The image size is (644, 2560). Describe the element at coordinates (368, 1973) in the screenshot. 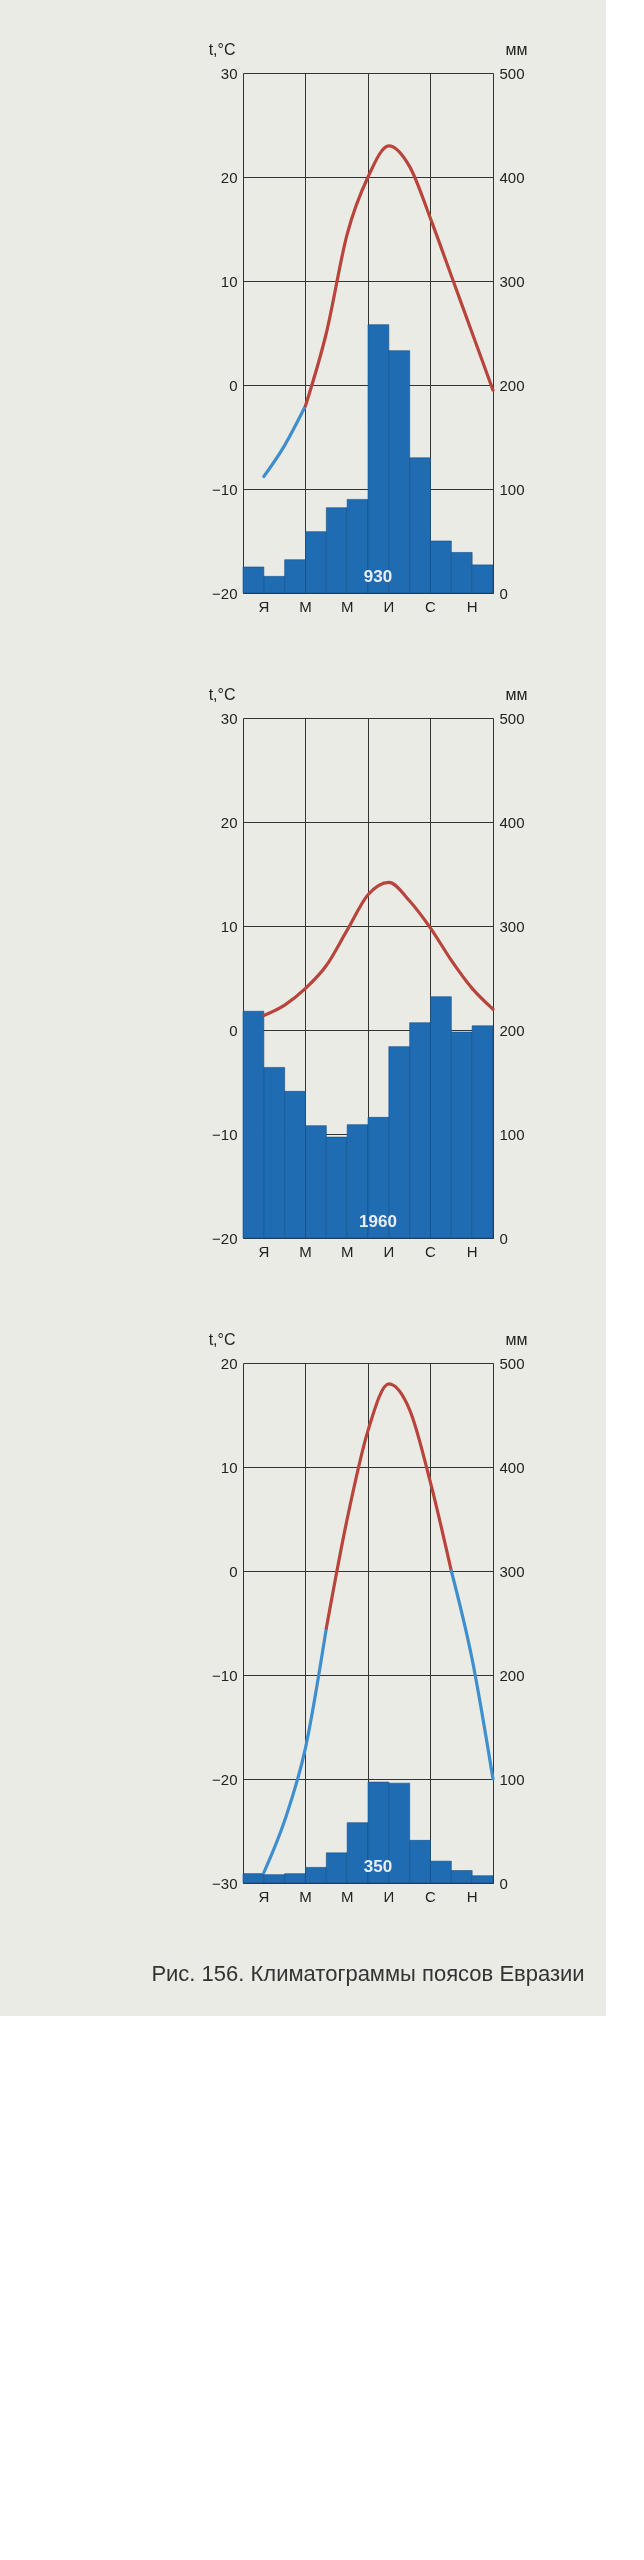

I see `text: Рис. 156. Климатограммы поясов Евразии` at that location.